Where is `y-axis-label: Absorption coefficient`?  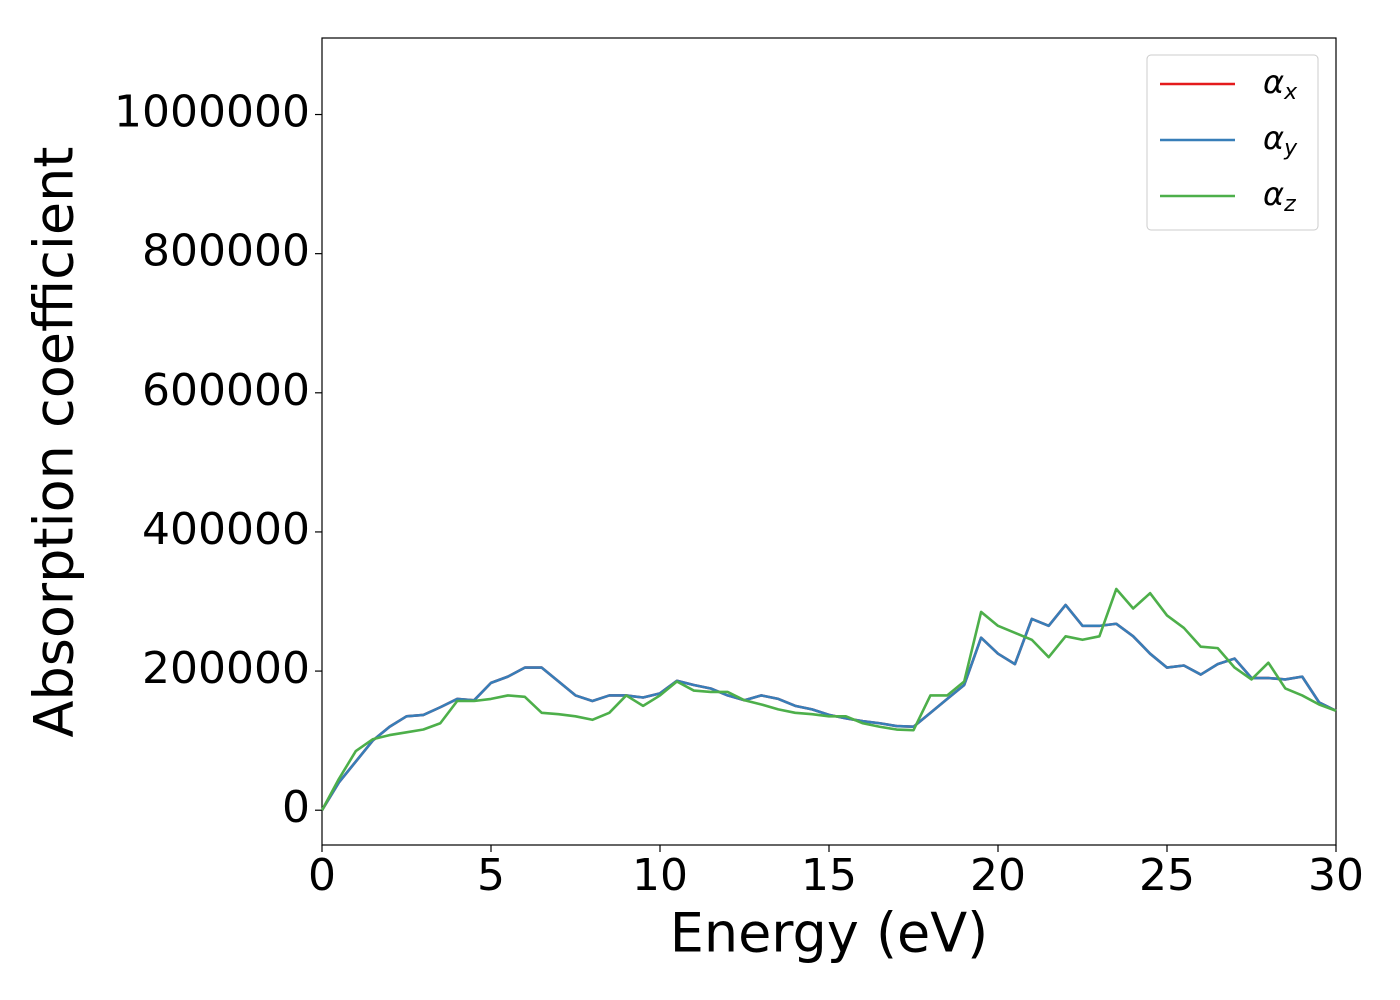 y-axis-label: Absorption coefficient is located at coordinates (54, 442).